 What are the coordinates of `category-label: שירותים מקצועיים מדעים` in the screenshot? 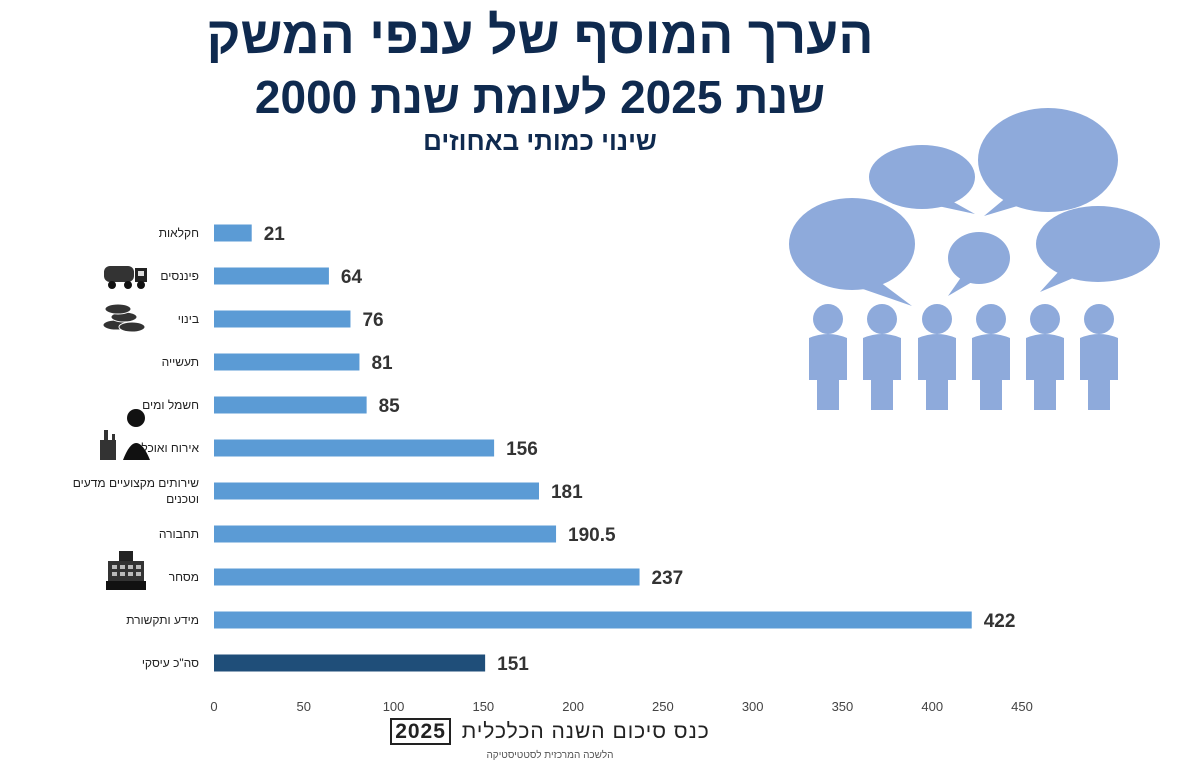 It's located at (136, 483).